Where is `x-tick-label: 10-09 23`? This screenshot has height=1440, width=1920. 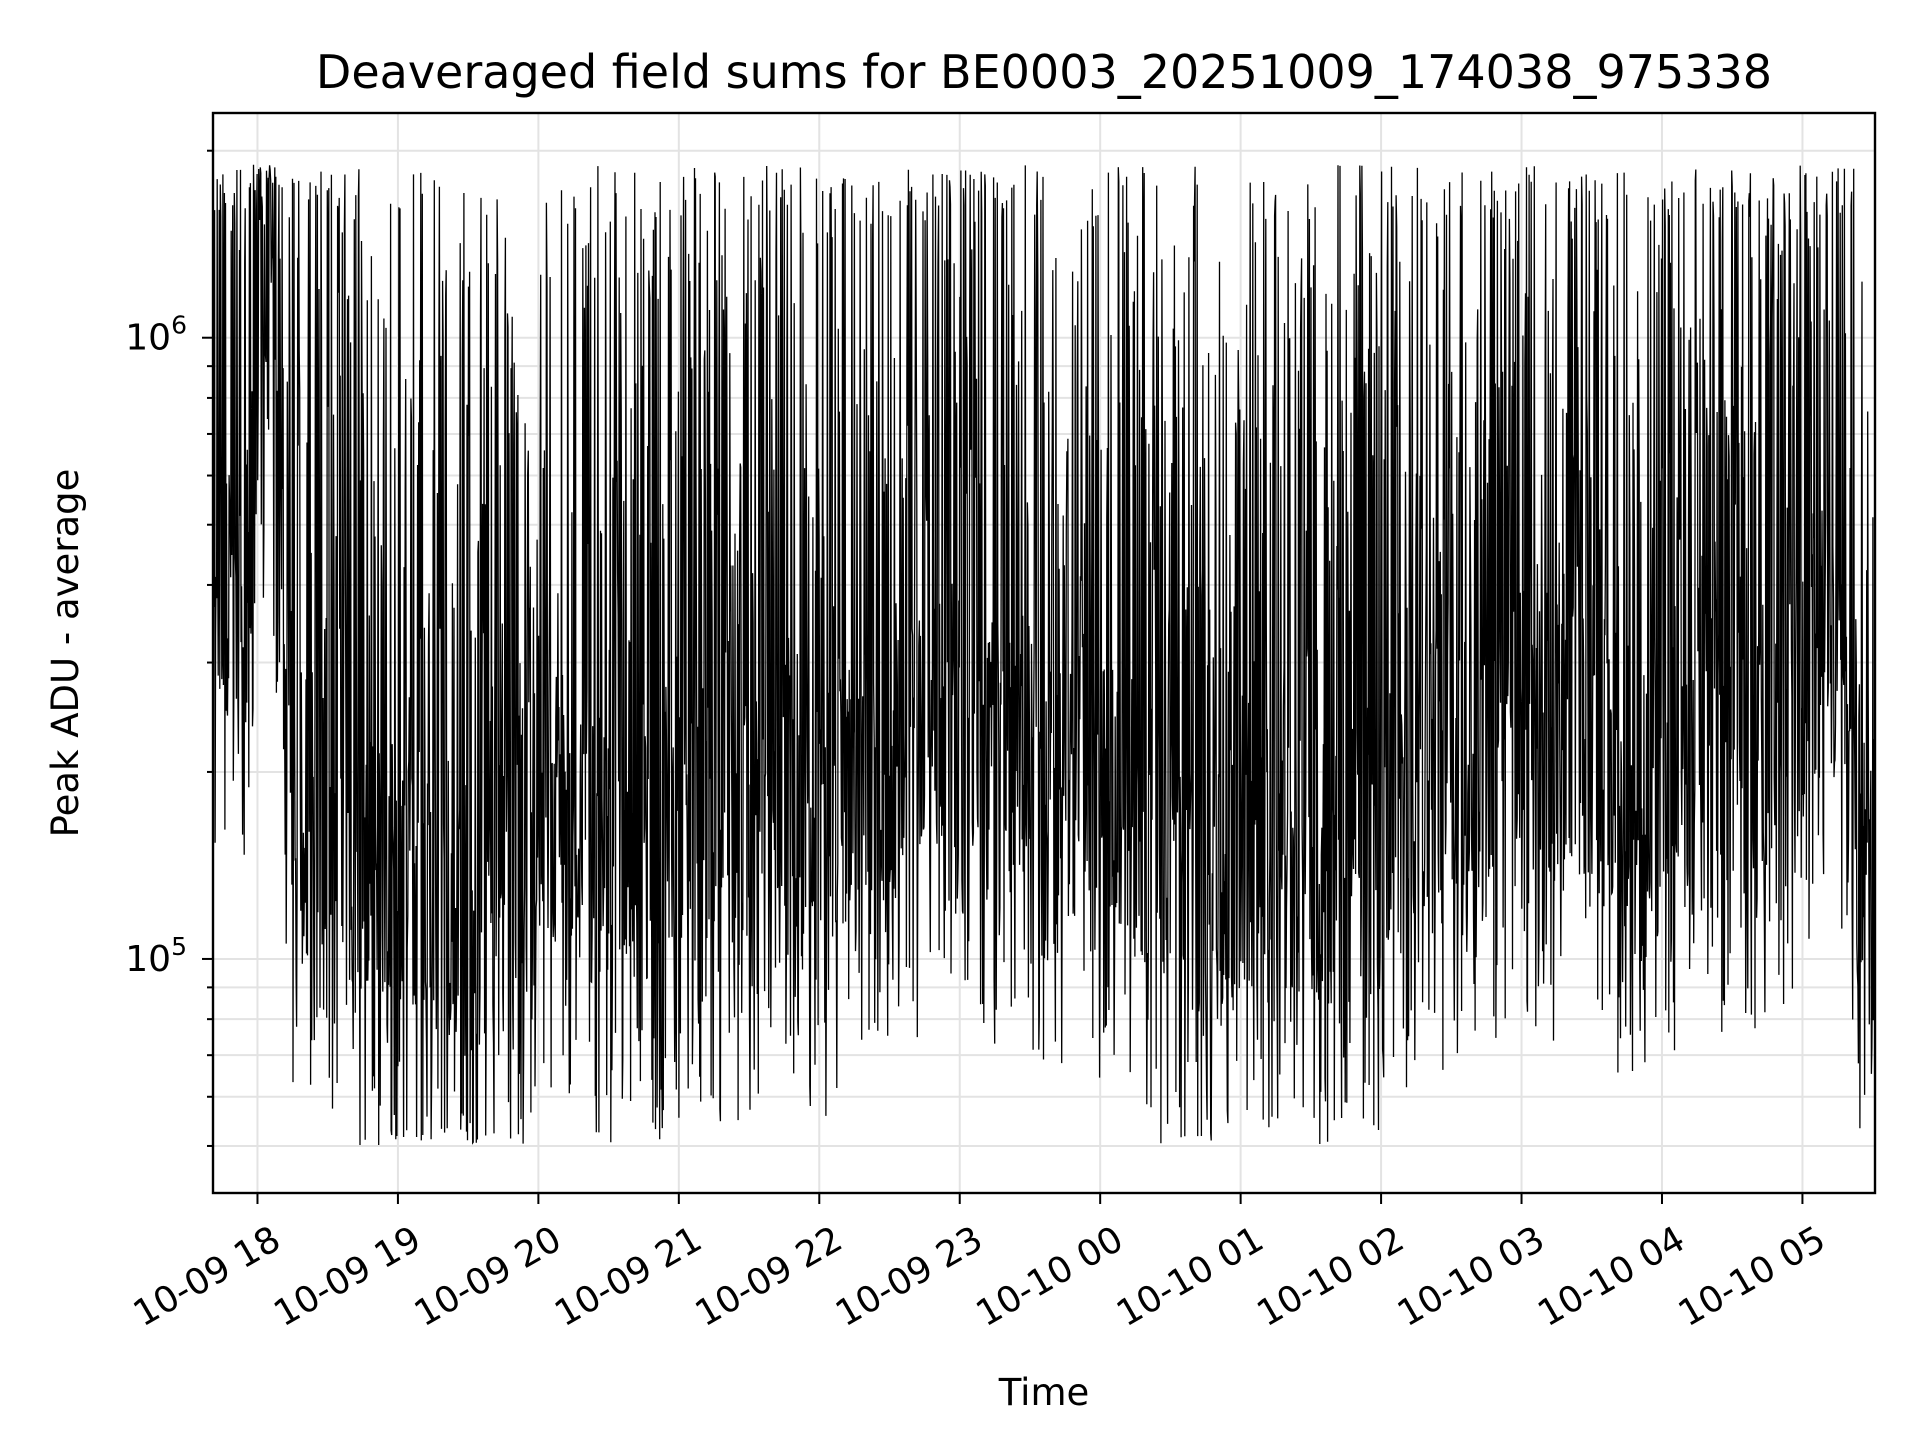 x-tick-label: 10-09 23 is located at coordinates (909, 1277).